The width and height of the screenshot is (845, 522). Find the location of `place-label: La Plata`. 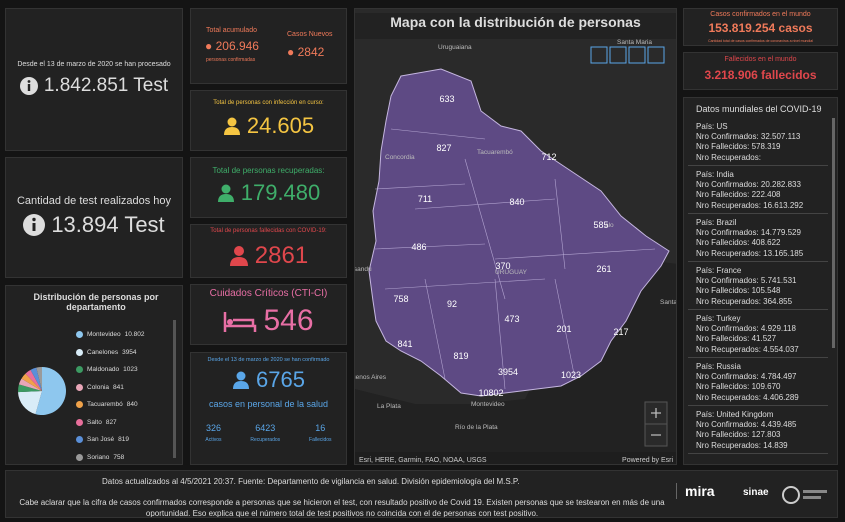

place-label: La Plata is located at coordinates (389, 406).